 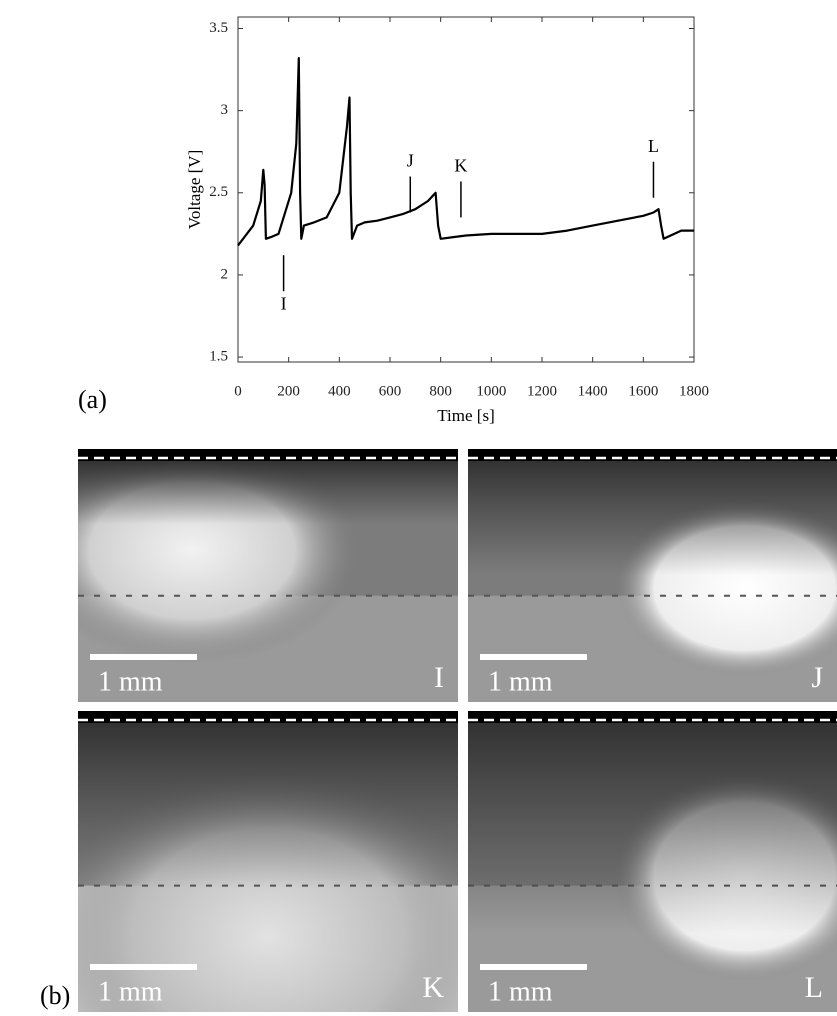 What do you see at coordinates (238, 391) in the screenshot?
I see `x-tick-label: 0` at bounding box center [238, 391].